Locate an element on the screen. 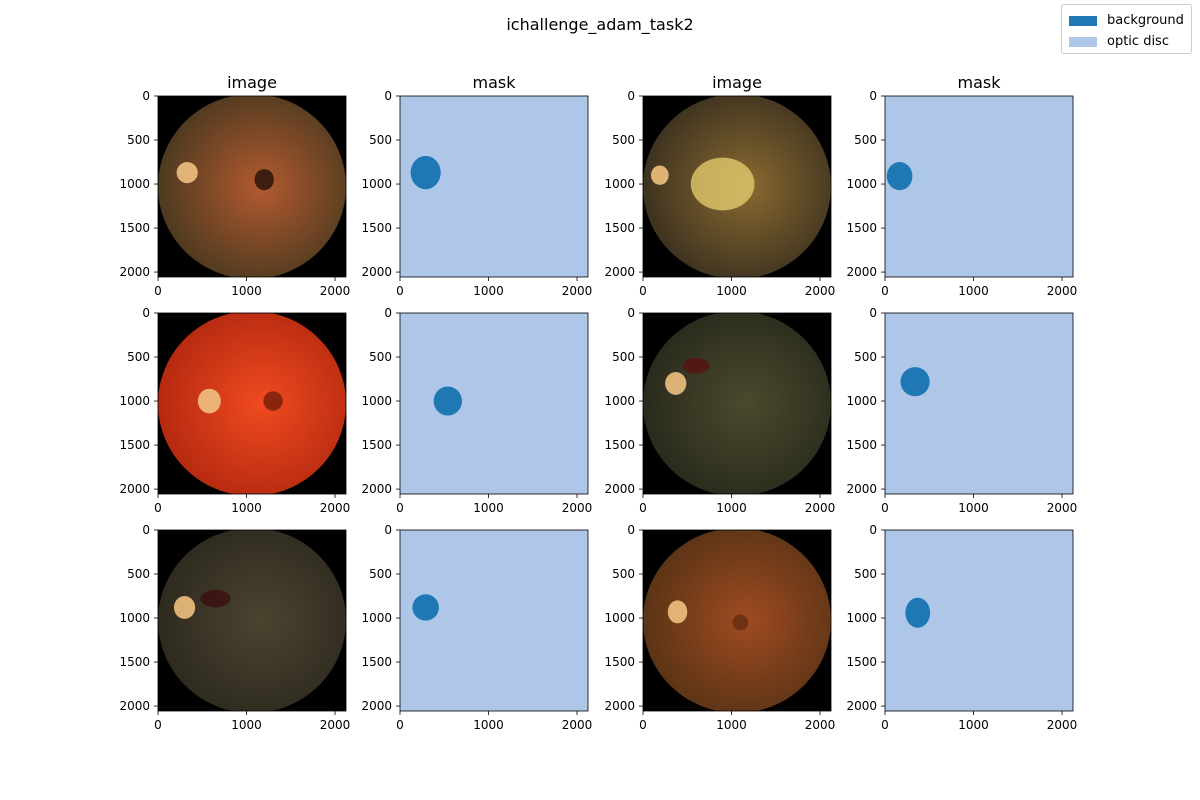  legend-item-optic-disc: optic disc is located at coordinates (1126, 41).